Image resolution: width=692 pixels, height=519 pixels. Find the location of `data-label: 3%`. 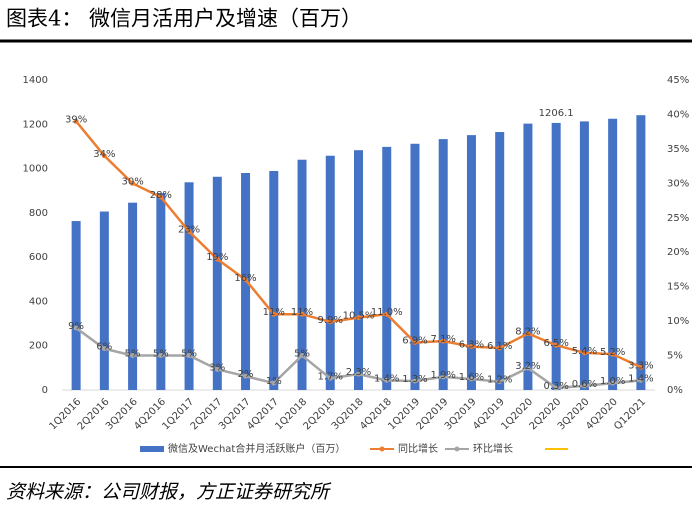

data-label: 3% is located at coordinates (217, 367).